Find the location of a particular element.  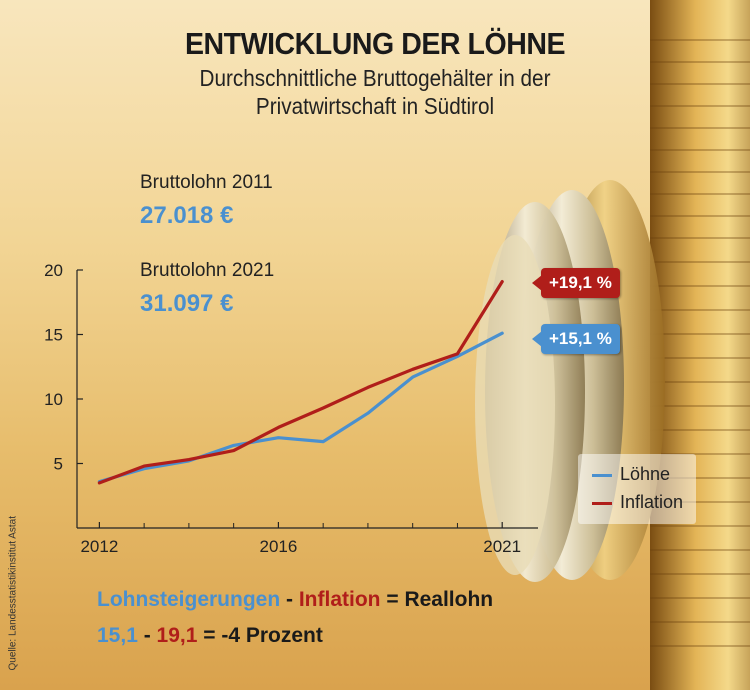

formula-equals: = is located at coordinates (392, 599).